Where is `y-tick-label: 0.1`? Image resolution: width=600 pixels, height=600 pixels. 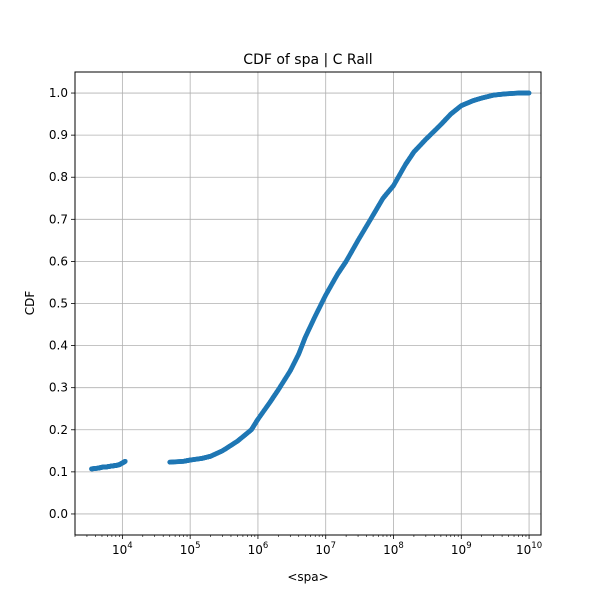
y-tick-label: 0.1 is located at coordinates (58, 472).